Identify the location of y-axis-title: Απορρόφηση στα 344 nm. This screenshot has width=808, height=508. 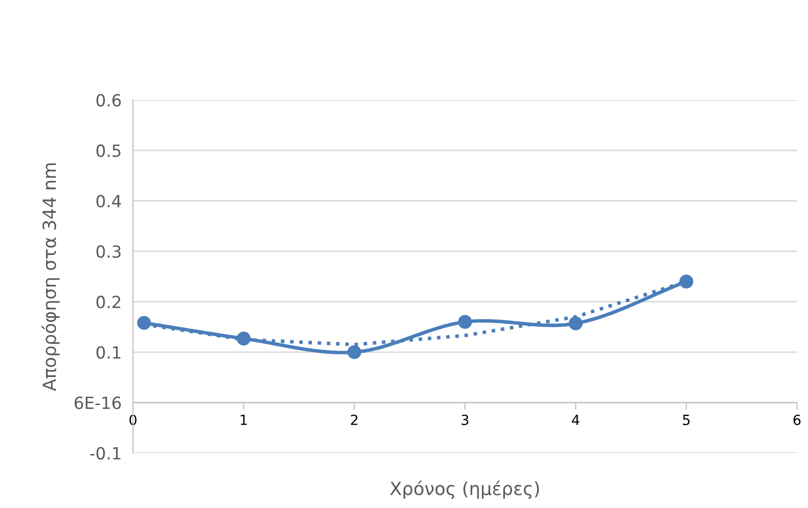
(50, 277).